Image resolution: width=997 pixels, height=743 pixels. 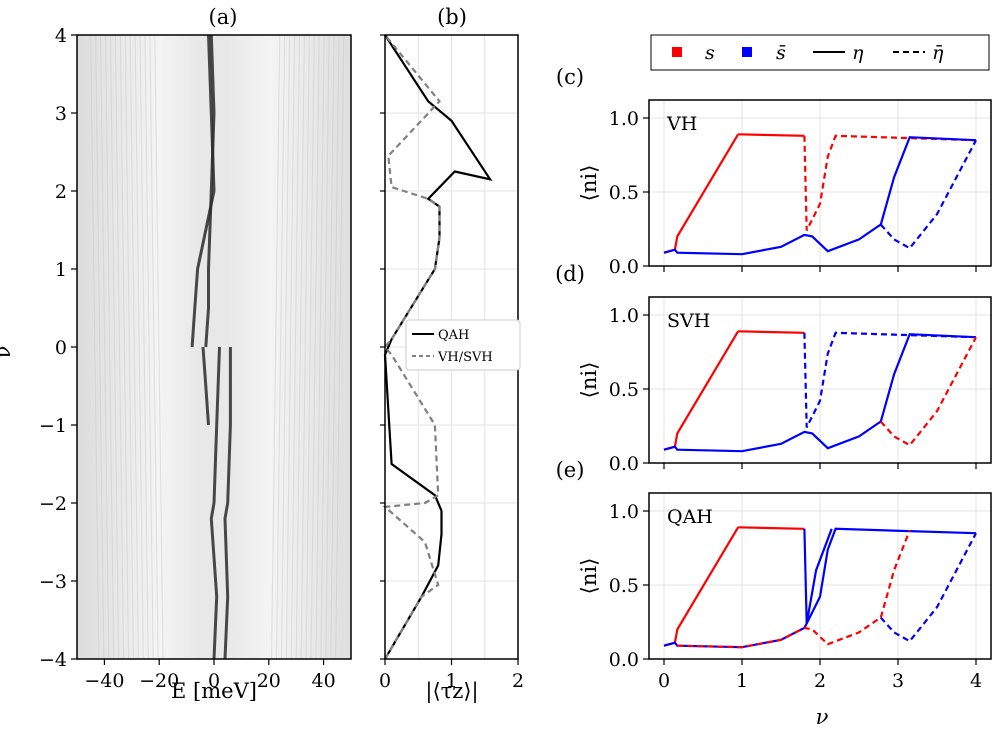 What do you see at coordinates (681, 124) in the screenshot?
I see `panel-name: VH` at bounding box center [681, 124].